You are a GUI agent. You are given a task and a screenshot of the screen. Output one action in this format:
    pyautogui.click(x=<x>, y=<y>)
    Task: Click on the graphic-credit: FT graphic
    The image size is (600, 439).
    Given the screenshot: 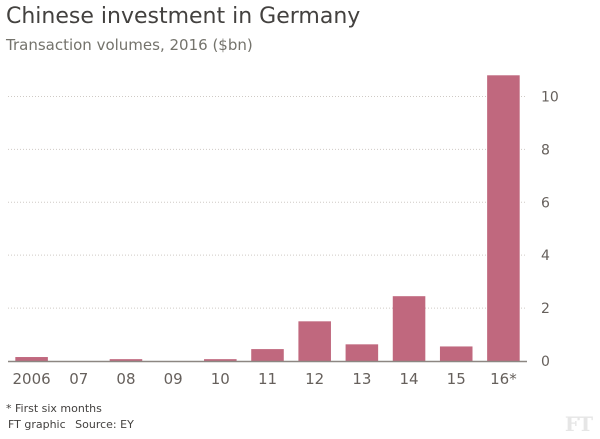 What is the action you would take?
    pyautogui.click(x=37, y=424)
    